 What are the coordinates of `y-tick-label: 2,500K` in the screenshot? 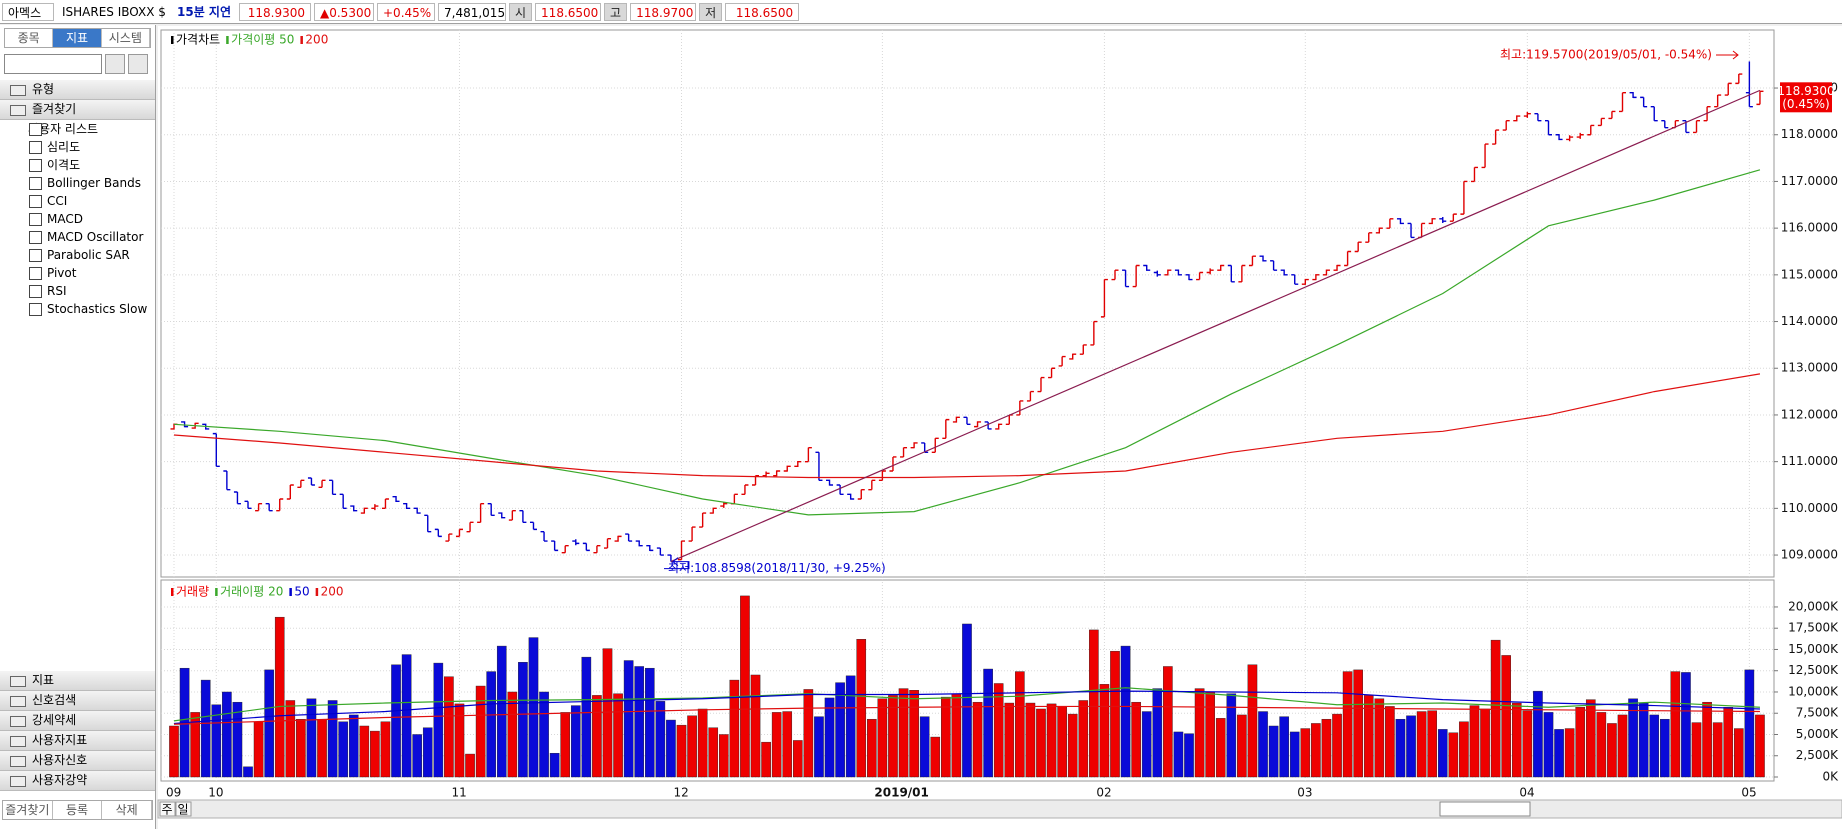 It's located at (1817, 755).